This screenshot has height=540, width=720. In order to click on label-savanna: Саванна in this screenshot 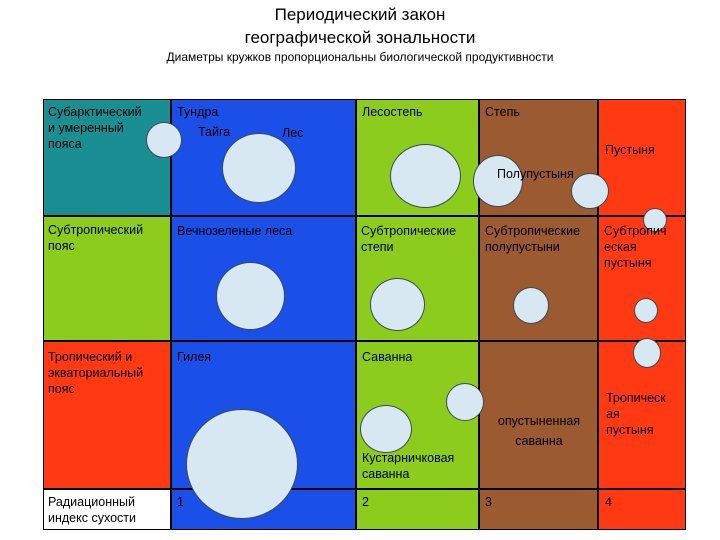, I will do `click(387, 357)`.